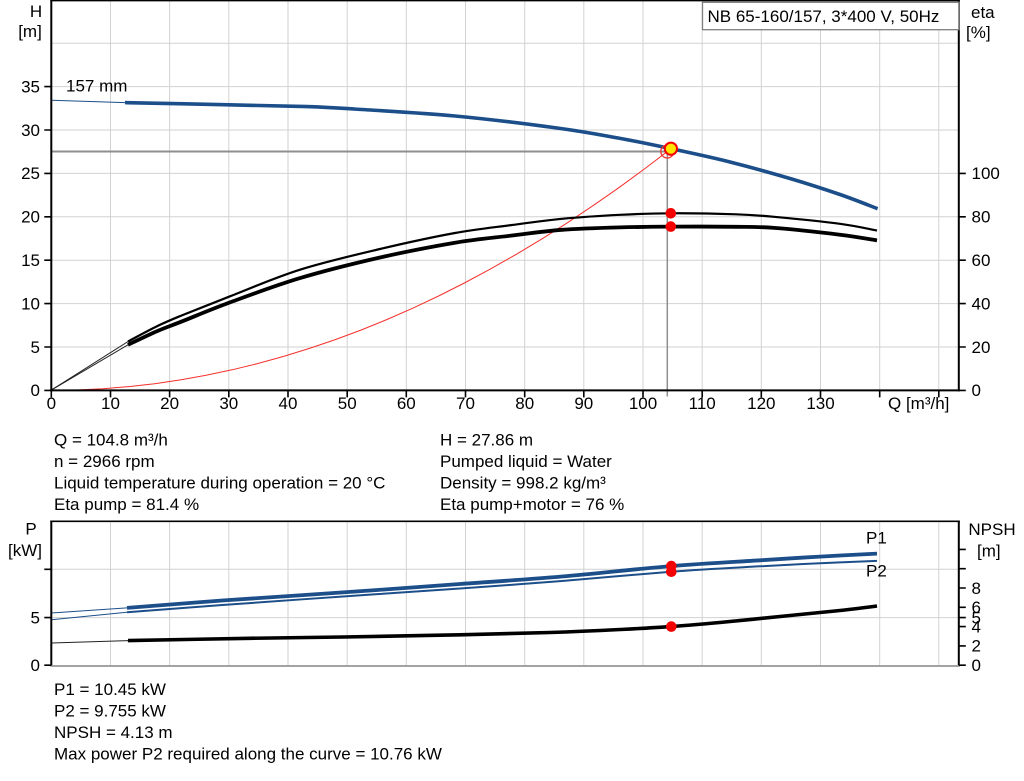 The width and height of the screenshot is (1024, 781). Describe the element at coordinates (110, 689) in the screenshot. I see `svg-text: P1 = 10.45 kW` at that location.